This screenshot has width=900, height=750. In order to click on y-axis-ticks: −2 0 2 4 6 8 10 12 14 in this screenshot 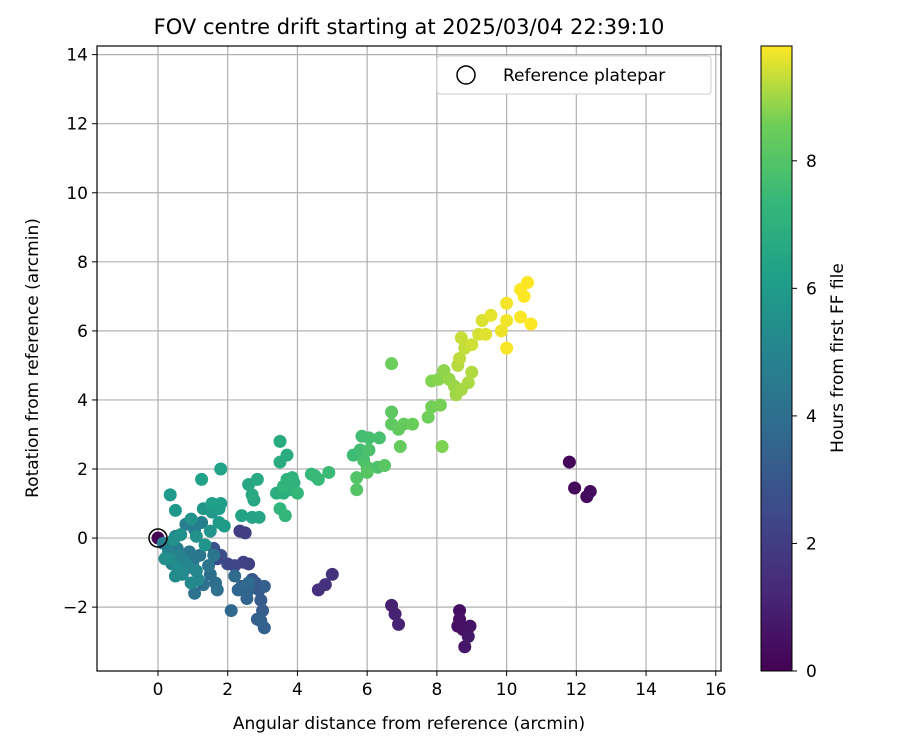, I will do `click(80, 332)`.